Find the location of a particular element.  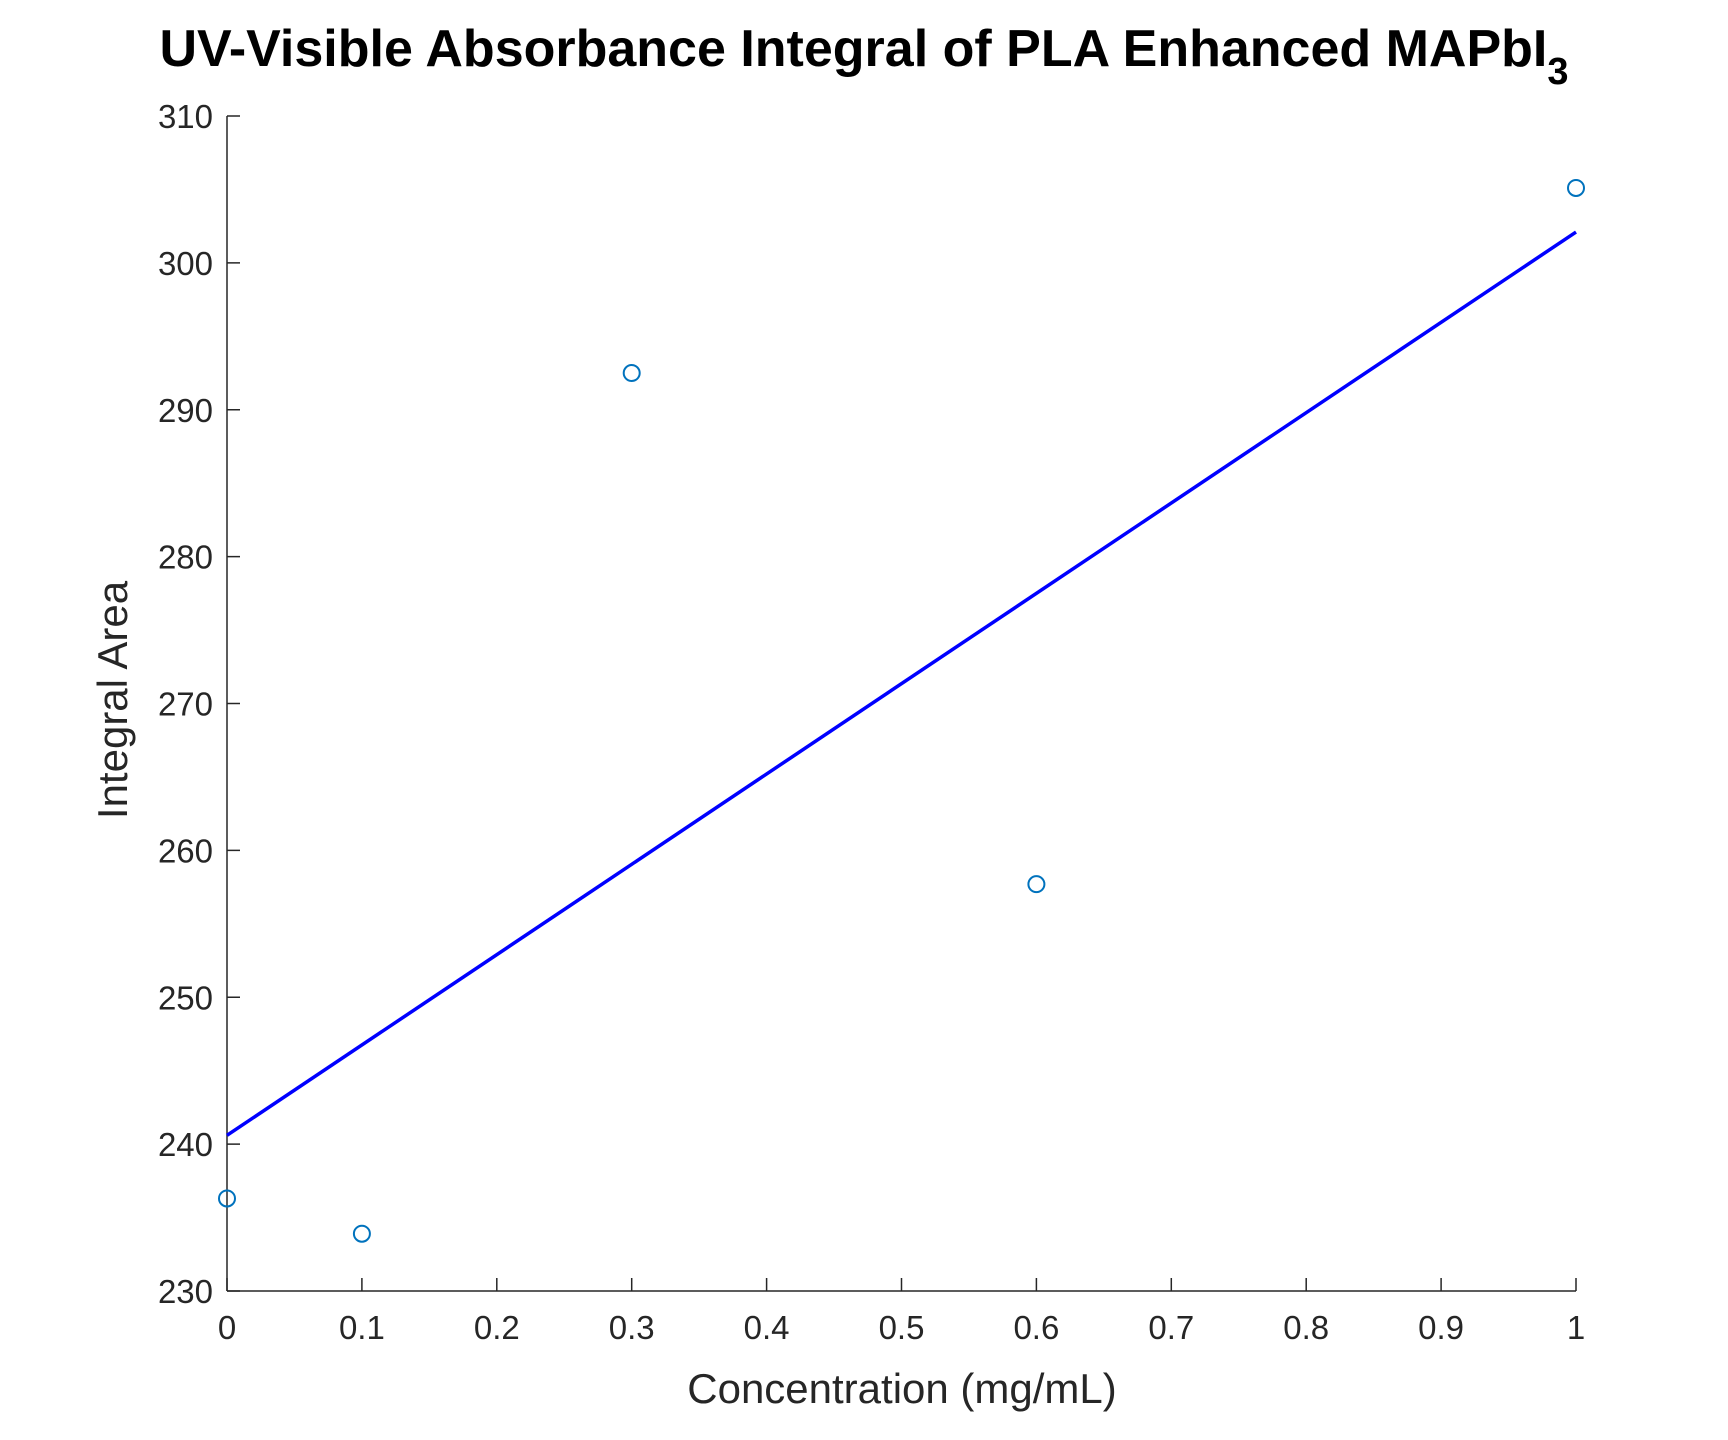

x-tick-label: 0.8 is located at coordinates (1306, 1327).